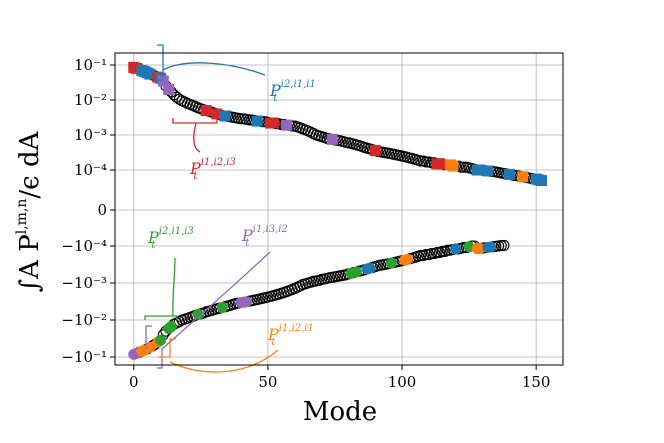 This screenshot has height=443, width=664. Describe the element at coordinates (134, 382) in the screenshot. I see `x-tick-label: 0` at that location.